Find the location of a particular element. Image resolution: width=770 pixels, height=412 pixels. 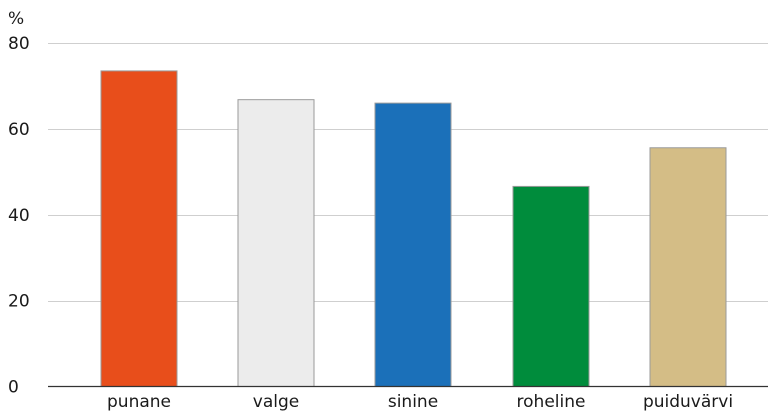

x-category-label: valge is located at coordinates (276, 402).